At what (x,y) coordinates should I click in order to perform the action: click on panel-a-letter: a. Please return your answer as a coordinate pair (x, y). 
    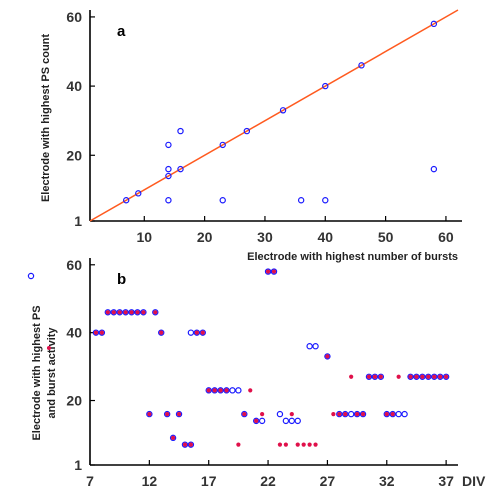
    Looking at the image, I should click on (121, 31).